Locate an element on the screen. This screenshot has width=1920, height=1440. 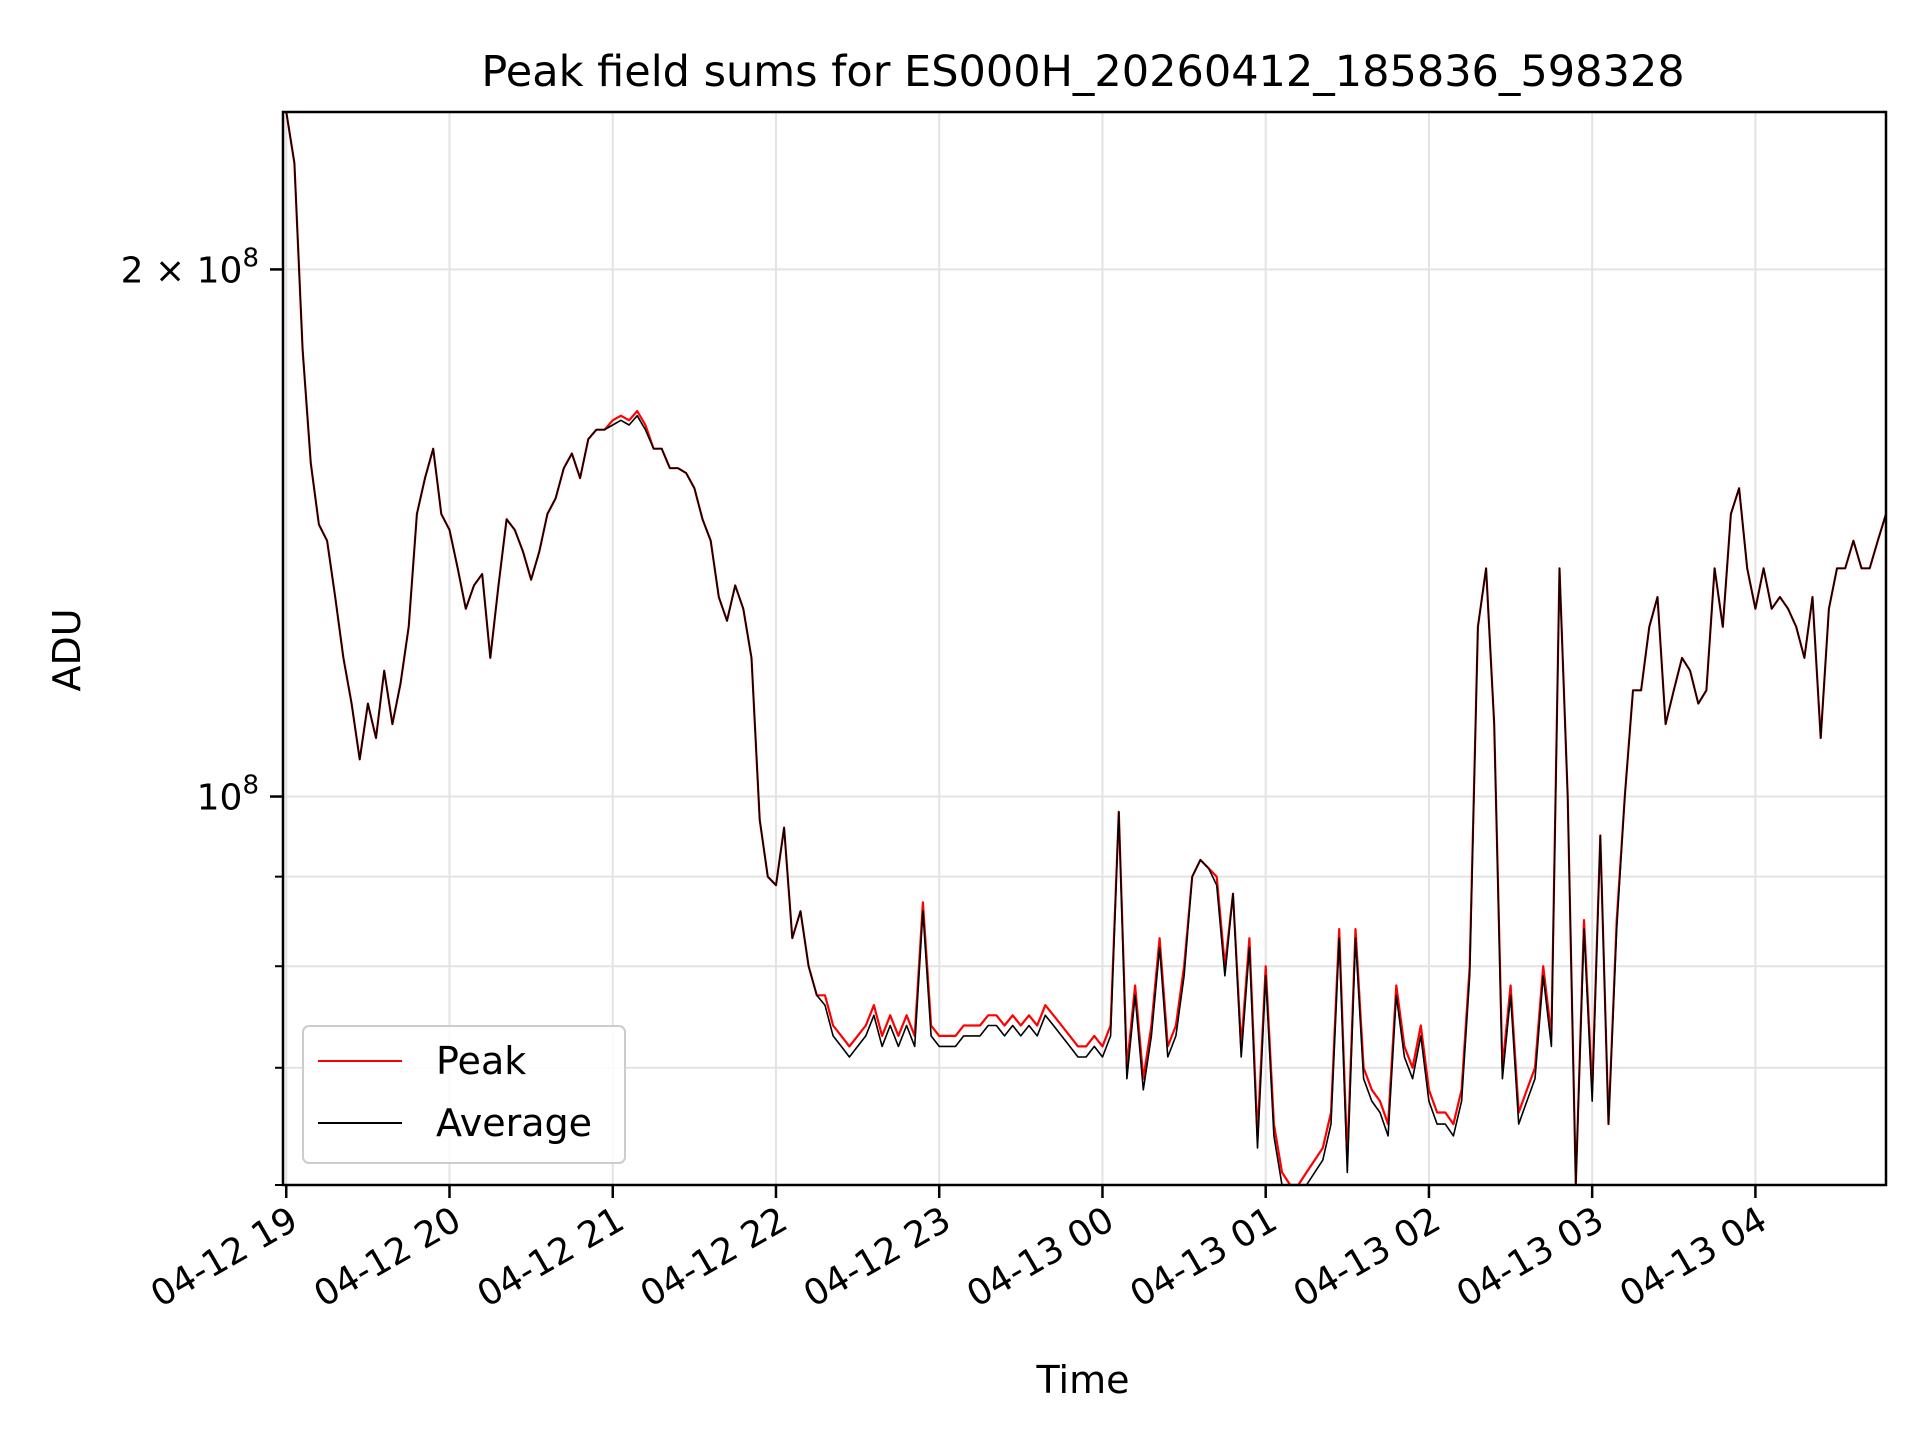
legend: Peak Average is located at coordinates (464, 1094).